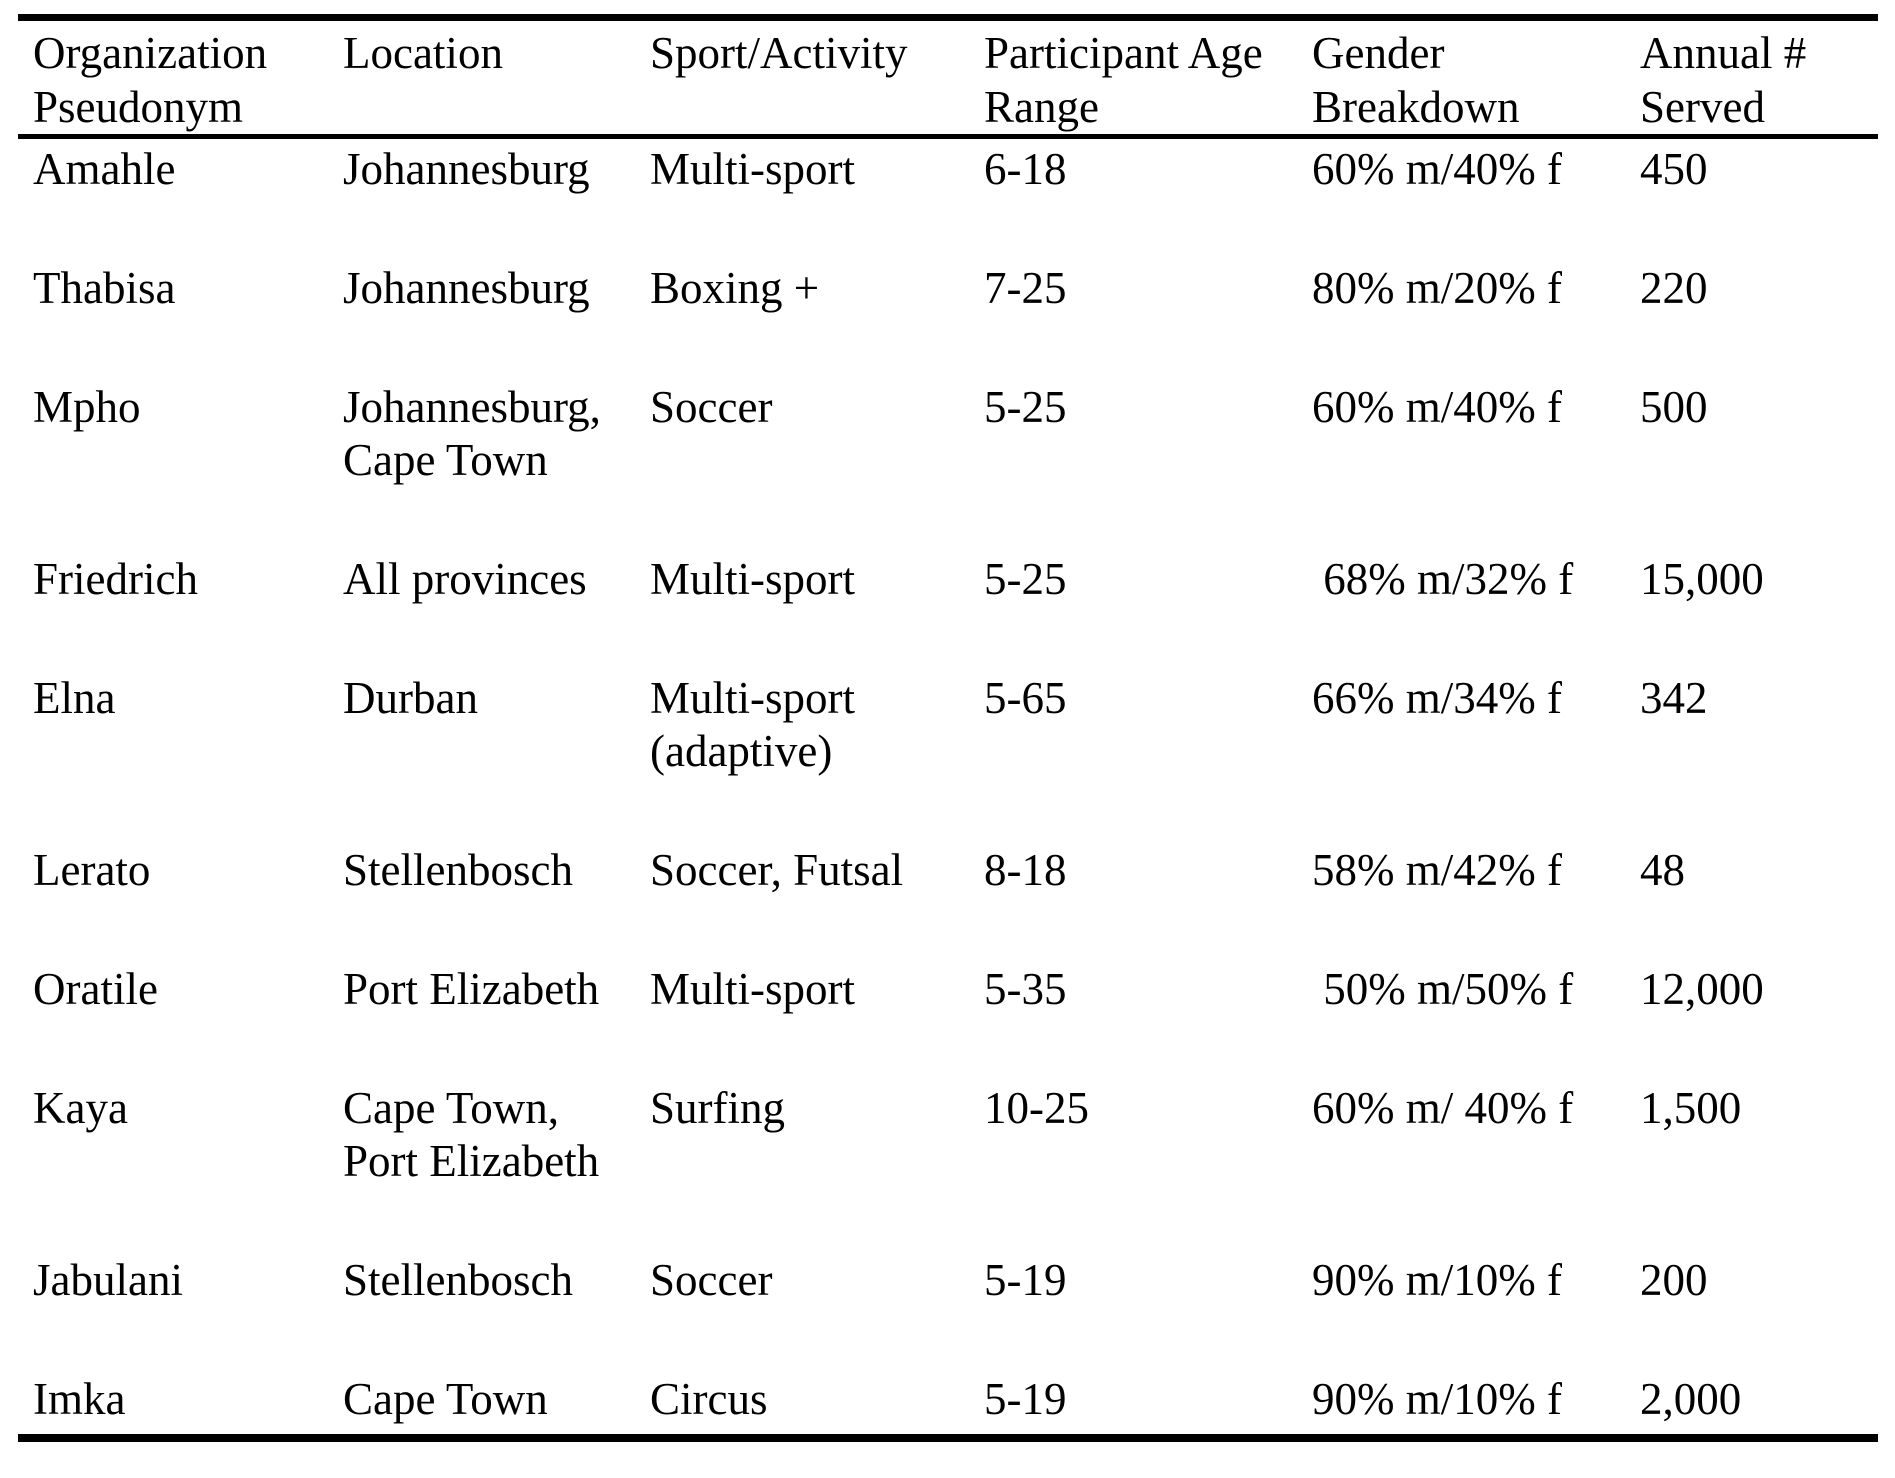 The image size is (1895, 1478). Describe the element at coordinates (1674, 698) in the screenshot. I see `table-cell: 342` at that location.